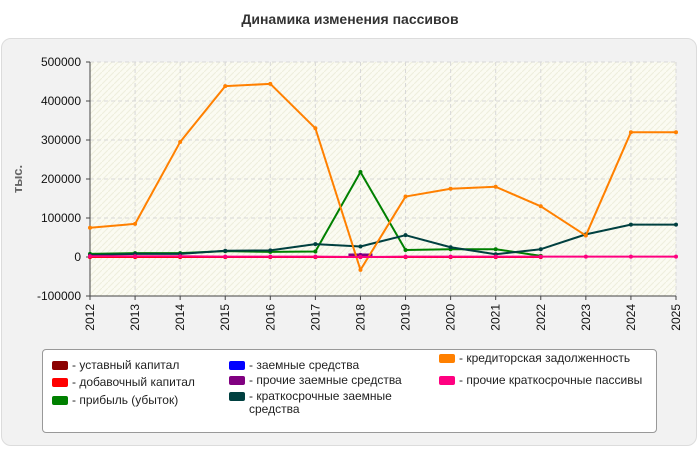  I want to click on x-tick-label: 2023, so click(586, 317).